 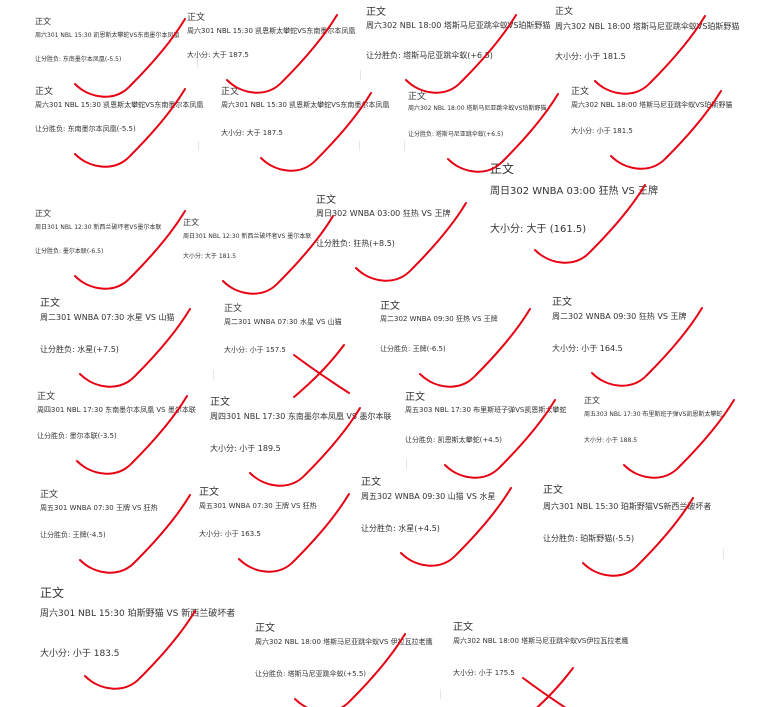 What do you see at coordinates (454, 440) in the screenshot?
I see `bet-line: 让分胜负: 凯恩斯太攀蛇(+4.5)` at bounding box center [454, 440].